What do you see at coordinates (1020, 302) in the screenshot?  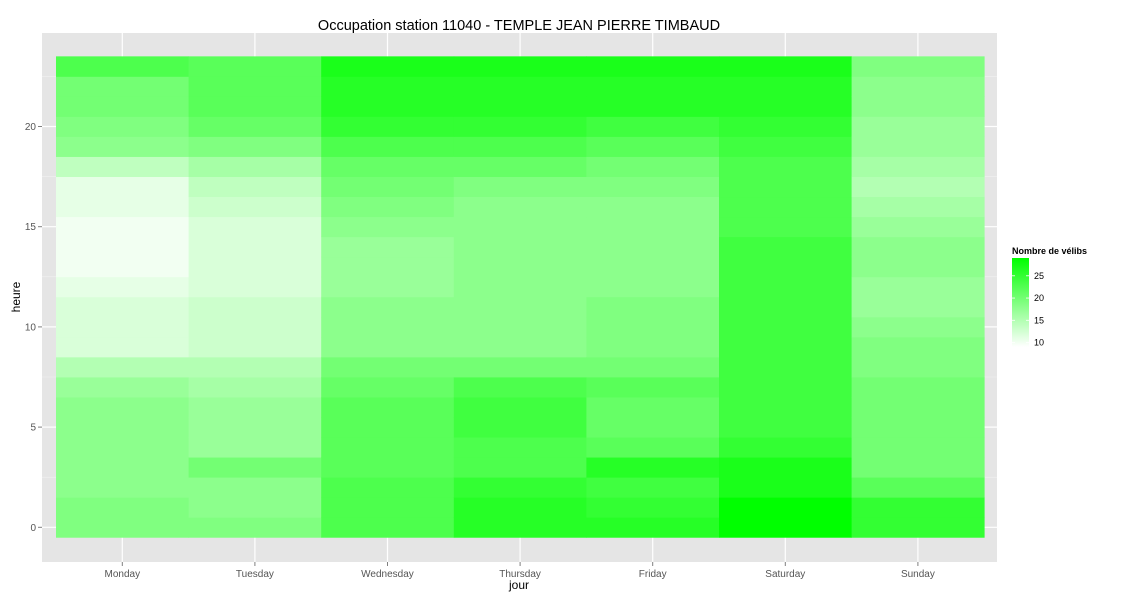 I see `legend-colorbar` at bounding box center [1020, 302].